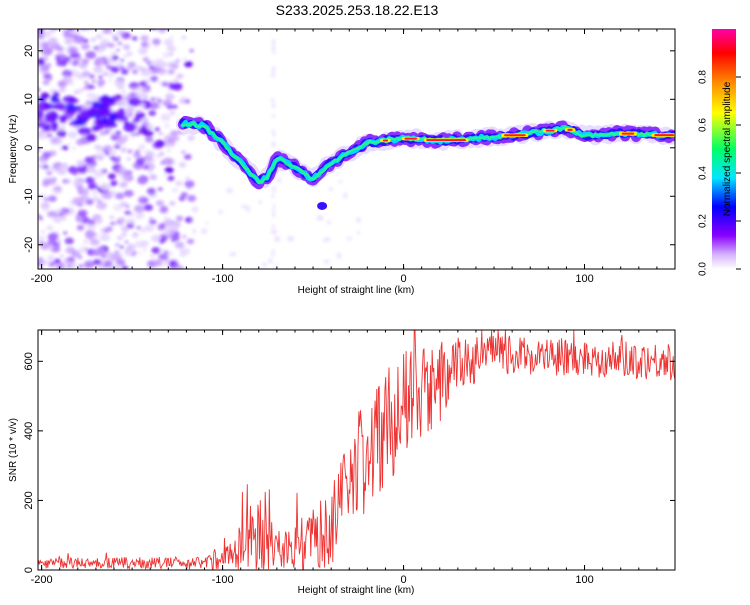 This screenshot has width=750, height=605. What do you see at coordinates (719, 173) in the screenshot?
I see `colorbar-ticks: 0.0 0.2 0.4 0.6 0.8` at bounding box center [719, 173].